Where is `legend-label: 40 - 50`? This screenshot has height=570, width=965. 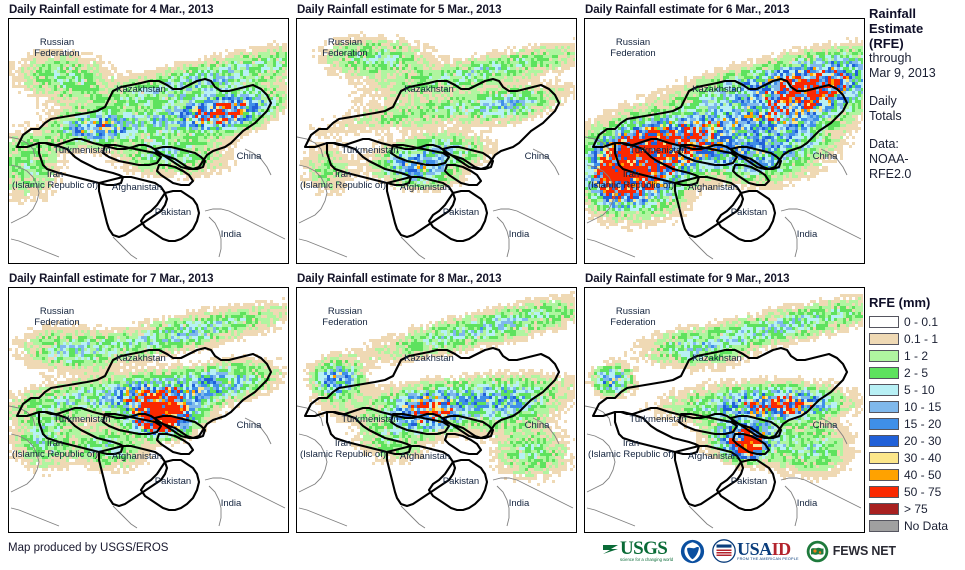
legend-label: 40 - 50 is located at coordinates (923, 474).